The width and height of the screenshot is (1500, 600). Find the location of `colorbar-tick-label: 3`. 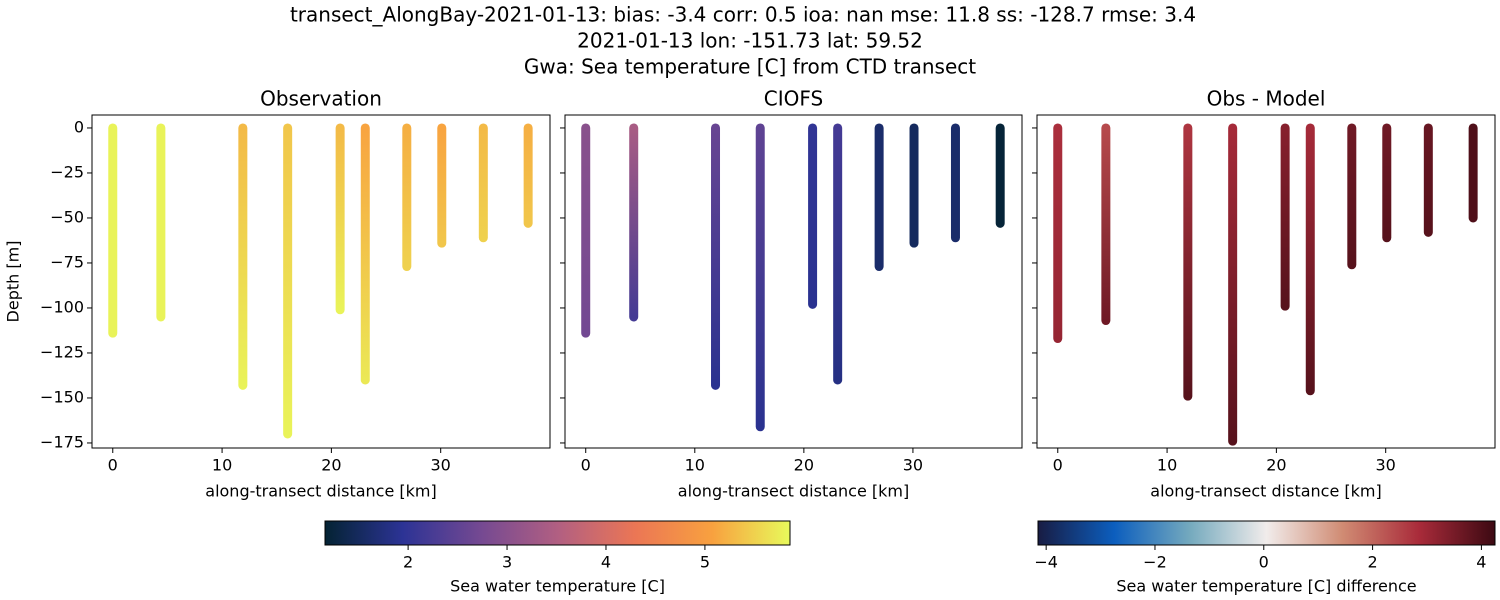

colorbar-tick-label: 3 is located at coordinates (507, 562).